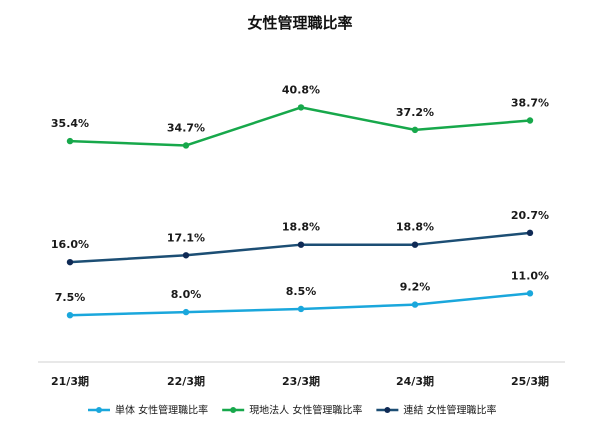 The image size is (600, 424). I want to click on legend-label: 単体 女性管理職比率, so click(161, 410).